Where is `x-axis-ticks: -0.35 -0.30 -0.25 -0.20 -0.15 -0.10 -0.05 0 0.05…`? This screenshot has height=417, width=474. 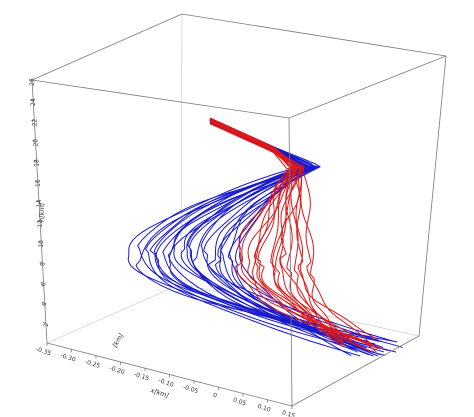 x-axis-ticks: -0.35 -0.30 -0.25 -0.20 -0.15 -0.10 -0.05 0 0.05… is located at coordinates (165, 380).